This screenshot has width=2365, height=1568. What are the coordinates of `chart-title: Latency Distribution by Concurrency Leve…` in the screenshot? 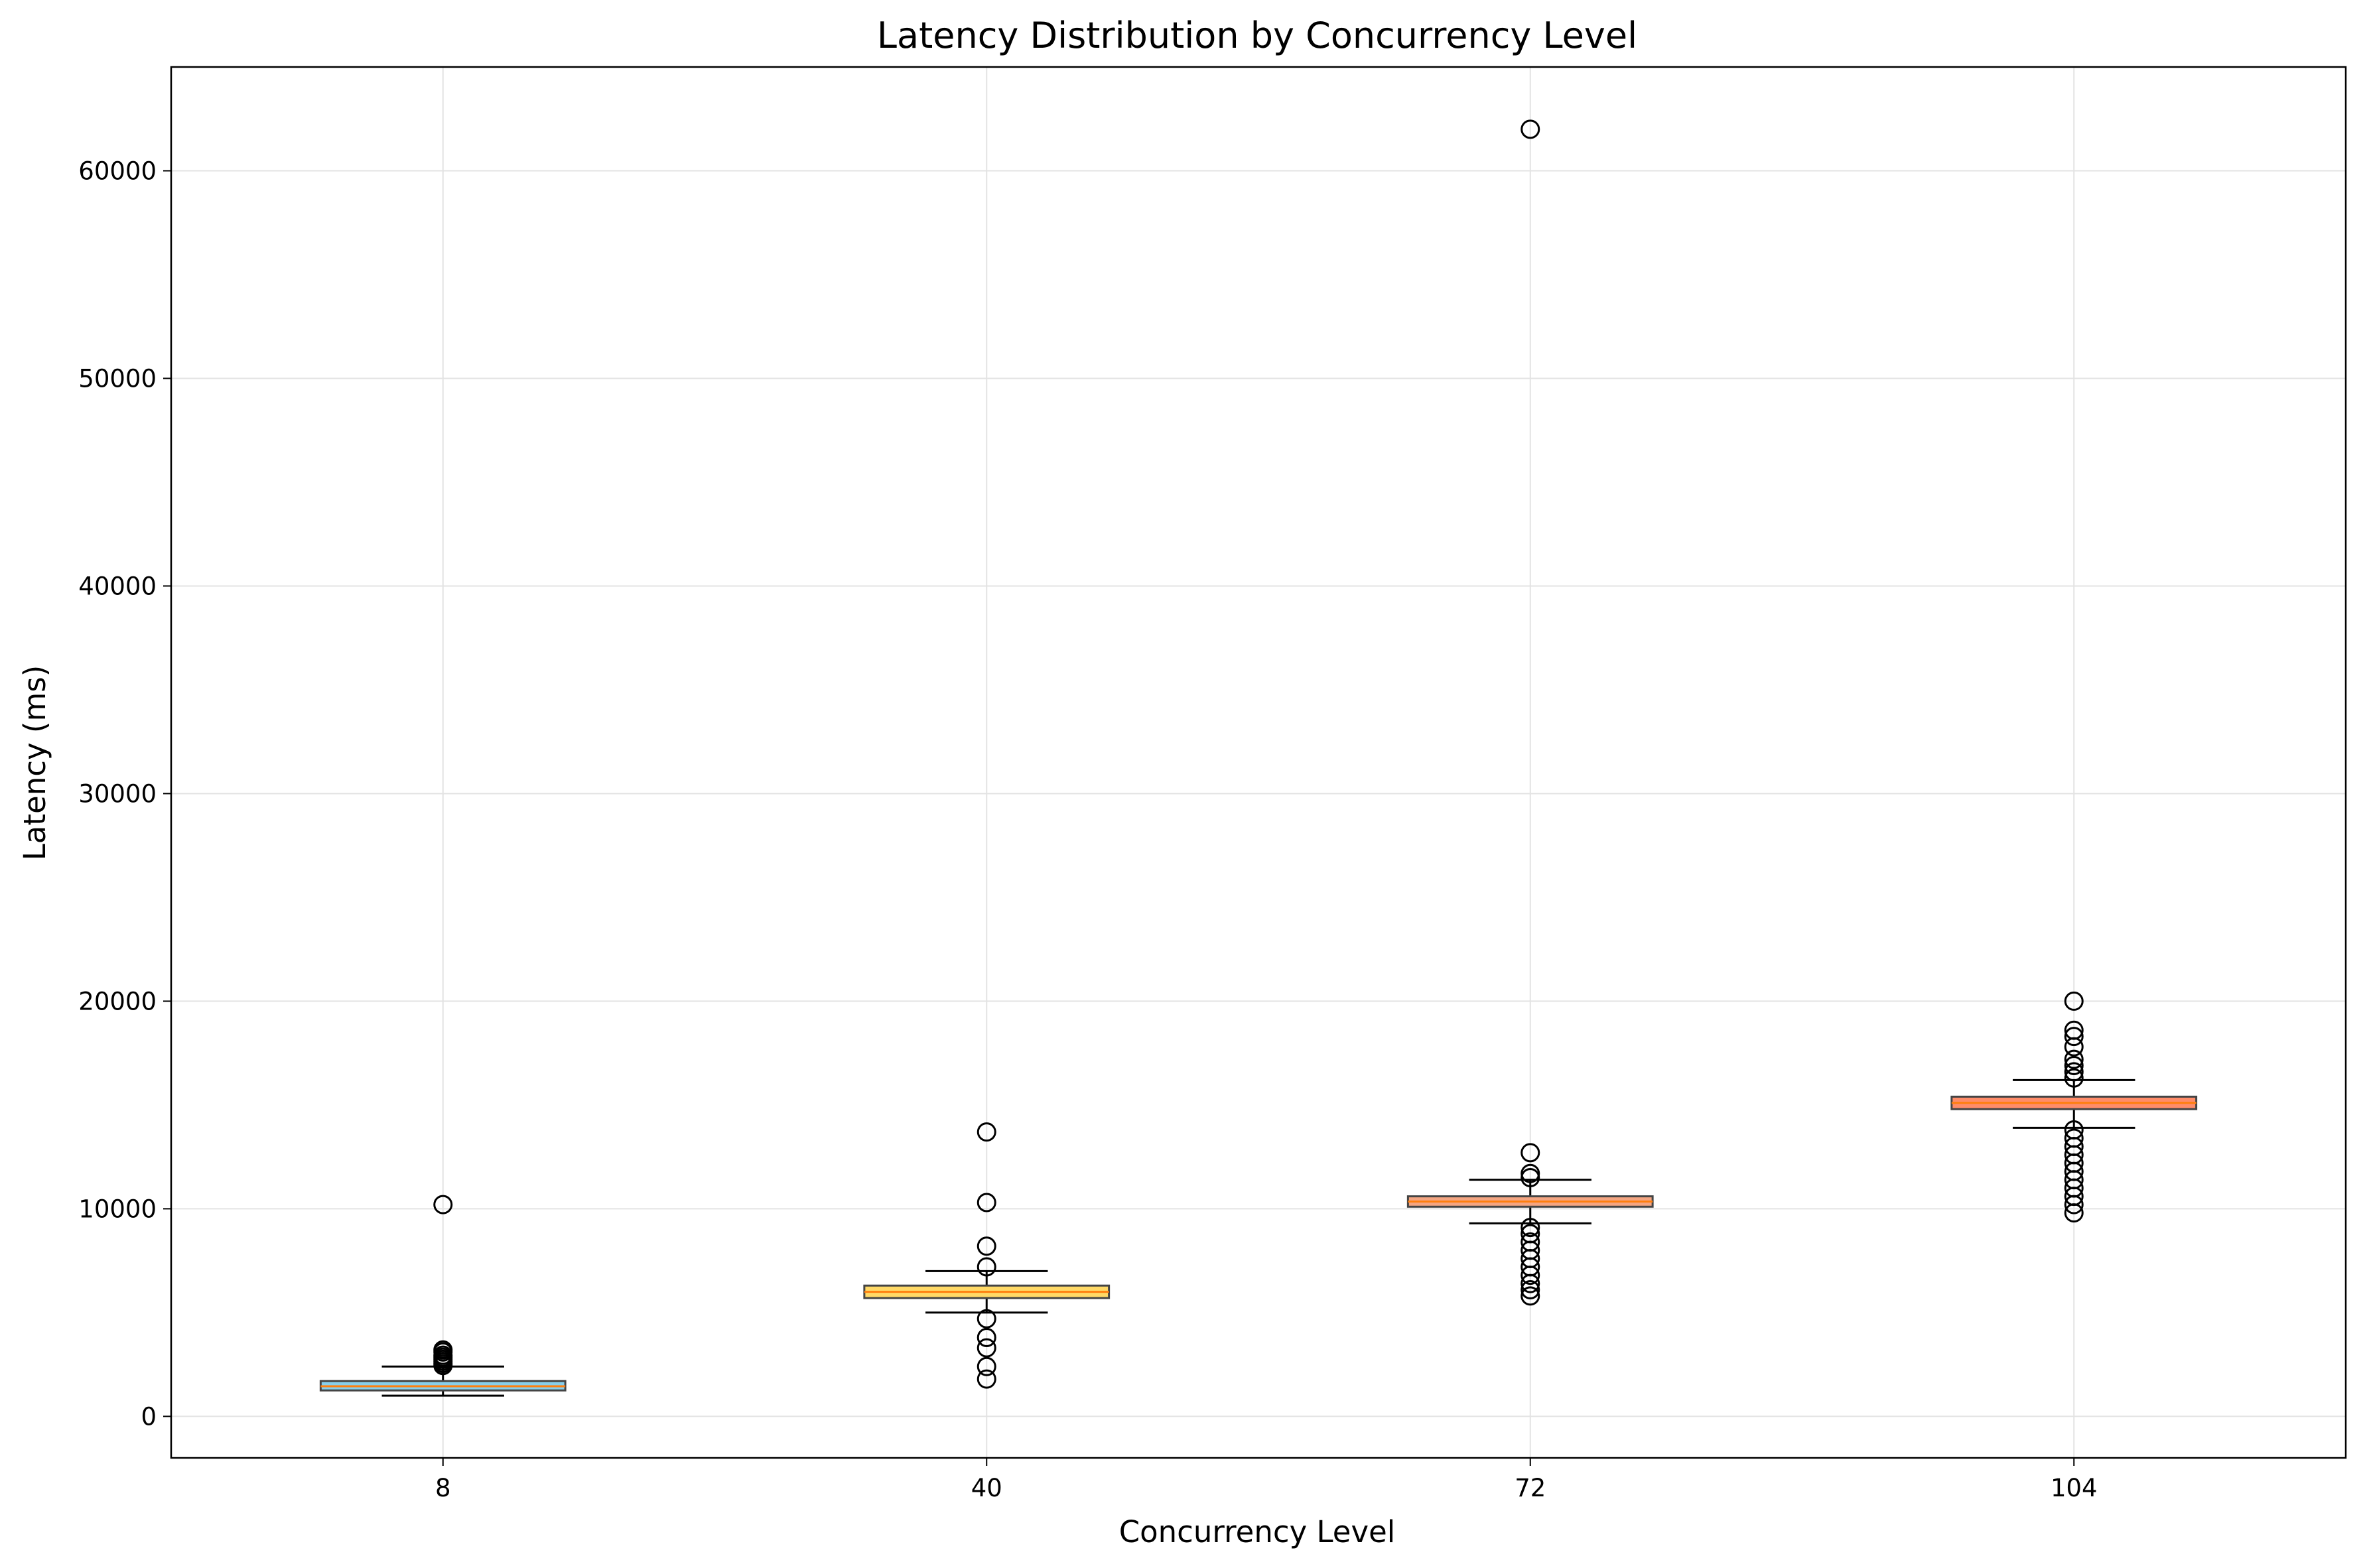 It's located at (1257, 35).